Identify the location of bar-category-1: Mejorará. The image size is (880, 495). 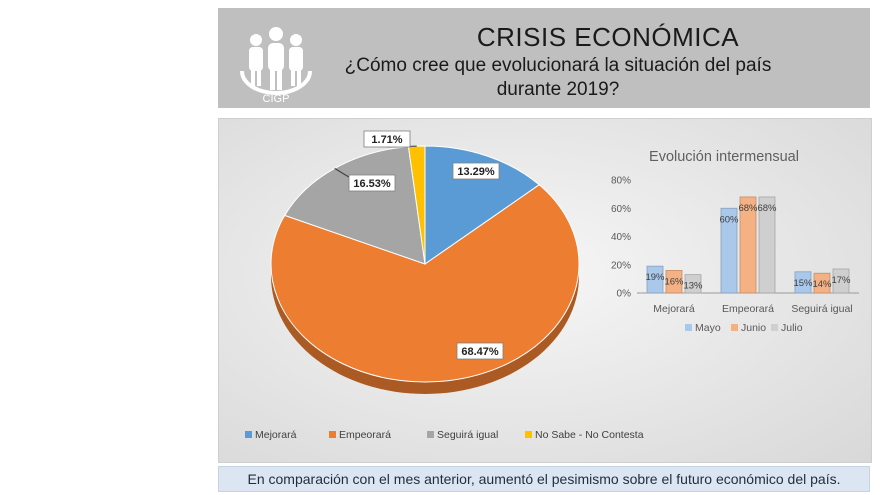
(674, 309).